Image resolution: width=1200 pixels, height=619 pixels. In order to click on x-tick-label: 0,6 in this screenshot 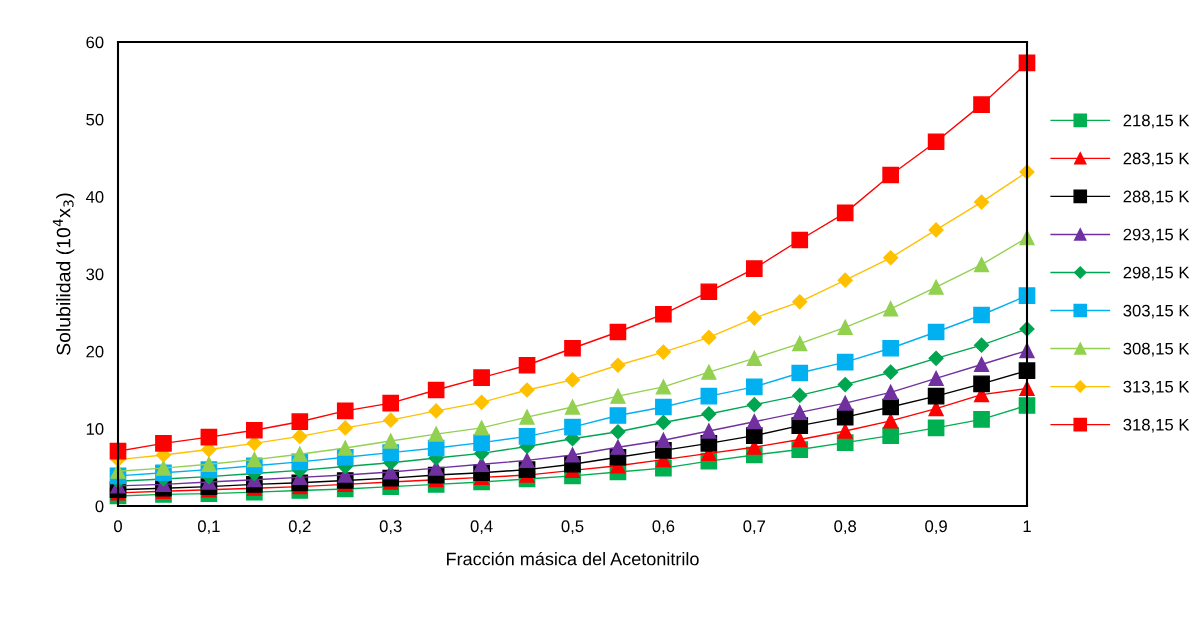, I will do `click(663, 527)`.